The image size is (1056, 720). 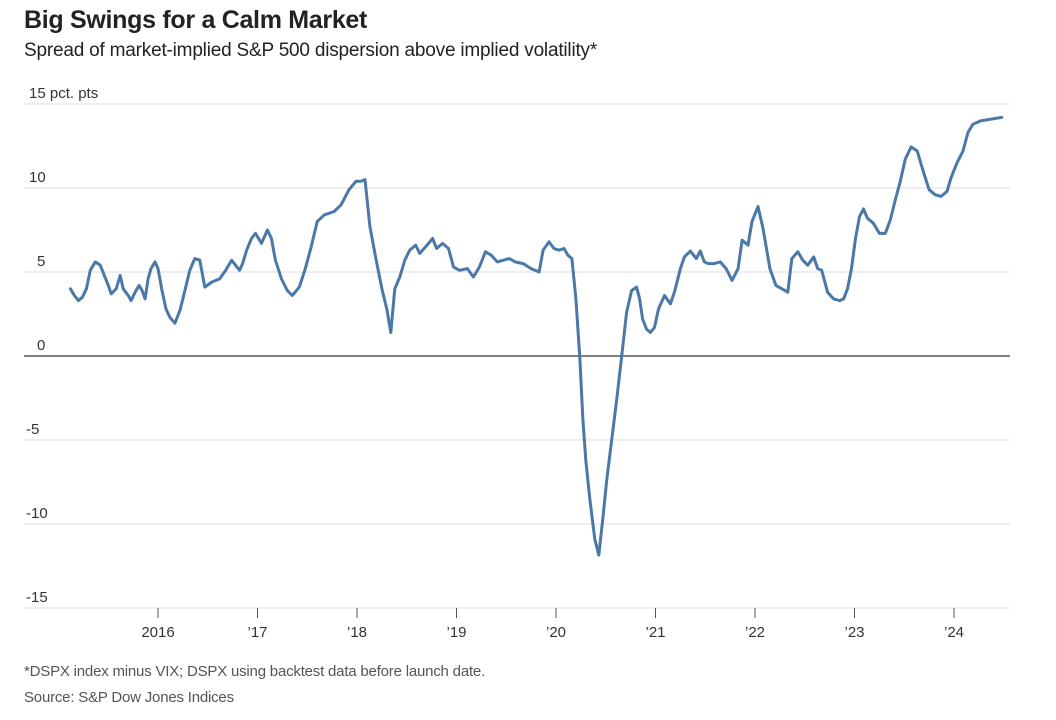 What do you see at coordinates (41, 345) in the screenshot?
I see `y-tick-label: 0` at bounding box center [41, 345].